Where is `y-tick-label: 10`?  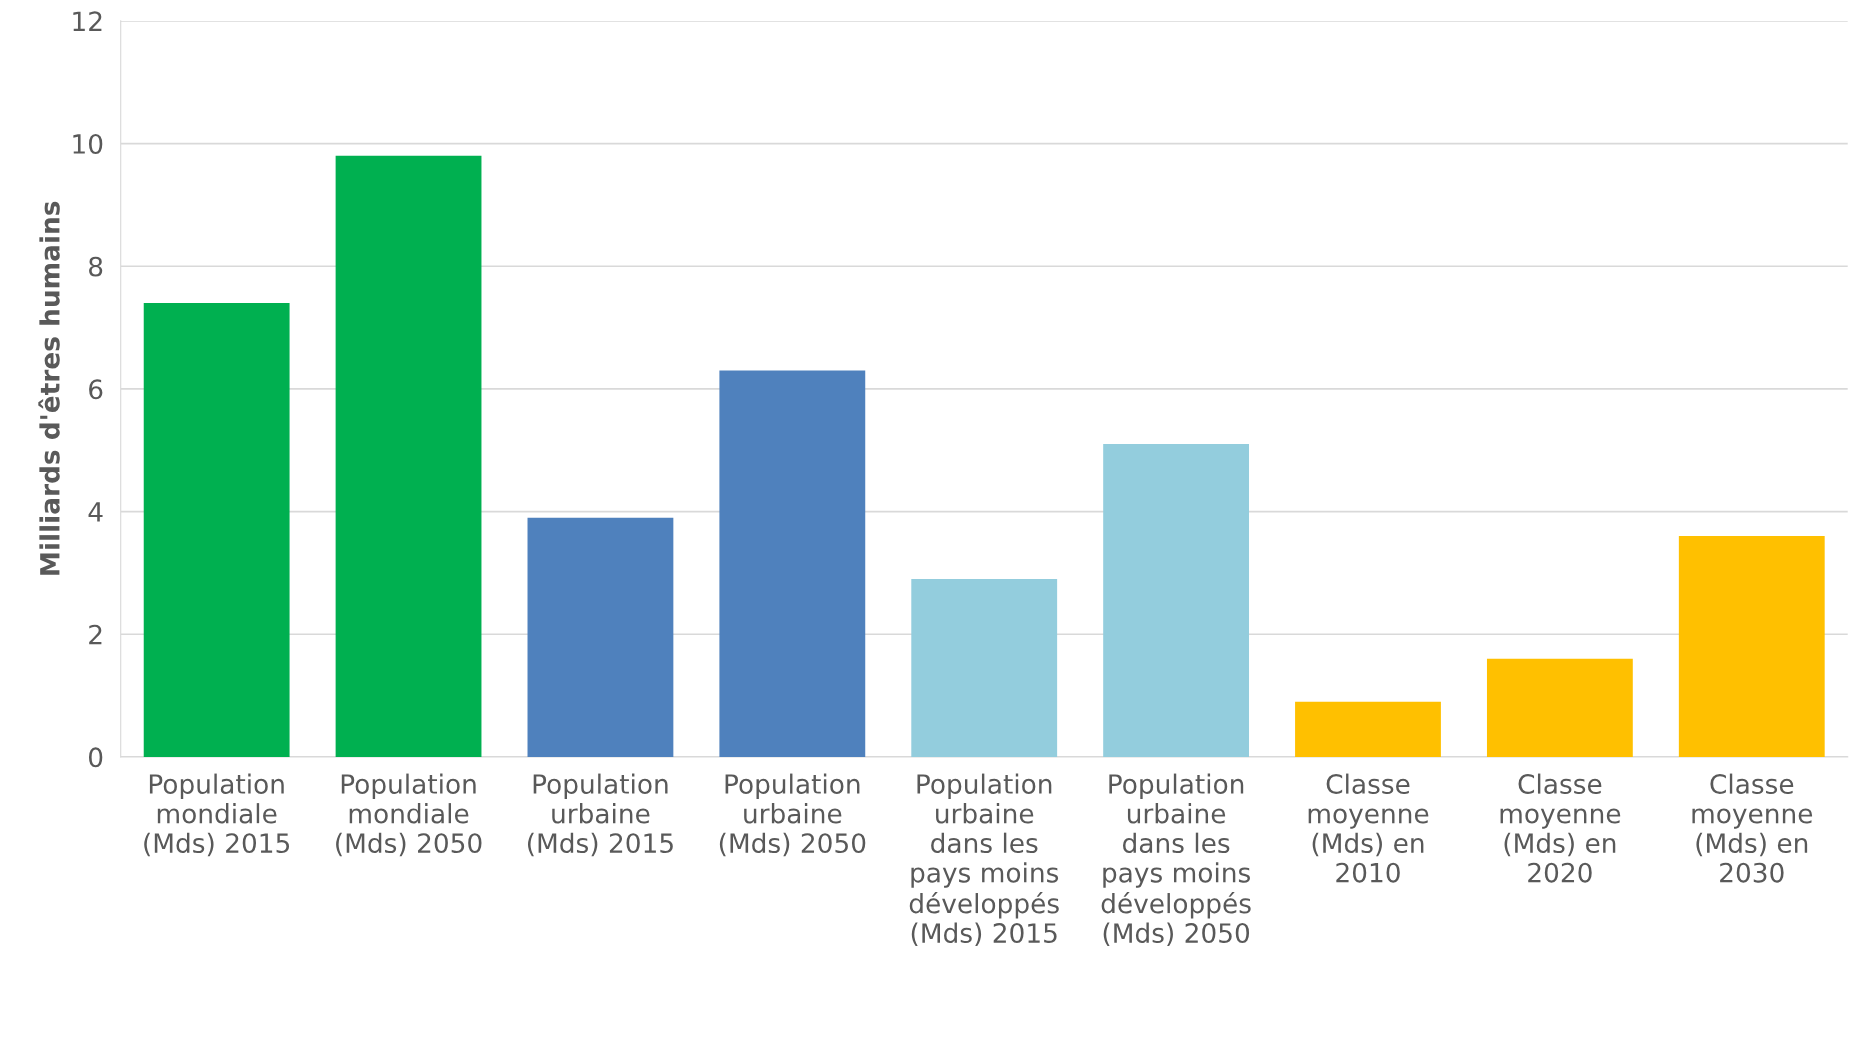
y-tick-label: 10 is located at coordinates (88, 143).